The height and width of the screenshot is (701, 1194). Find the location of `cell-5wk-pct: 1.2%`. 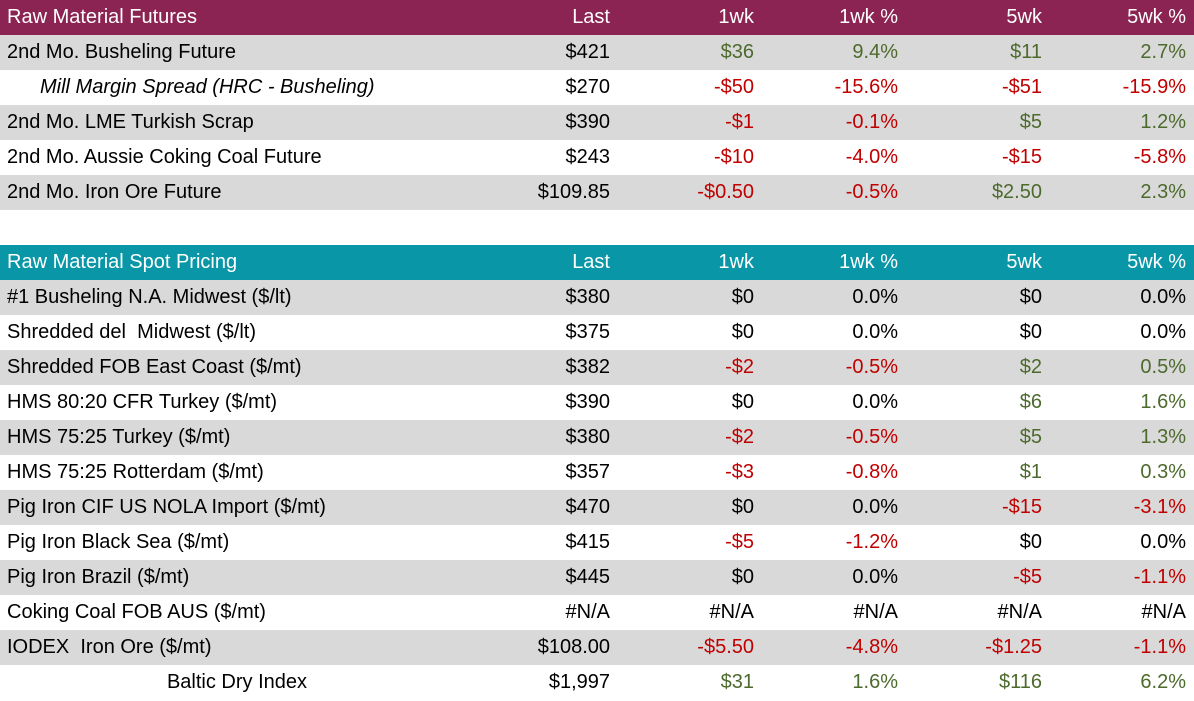

cell-5wk-pct: 1.2% is located at coordinates (1163, 122).